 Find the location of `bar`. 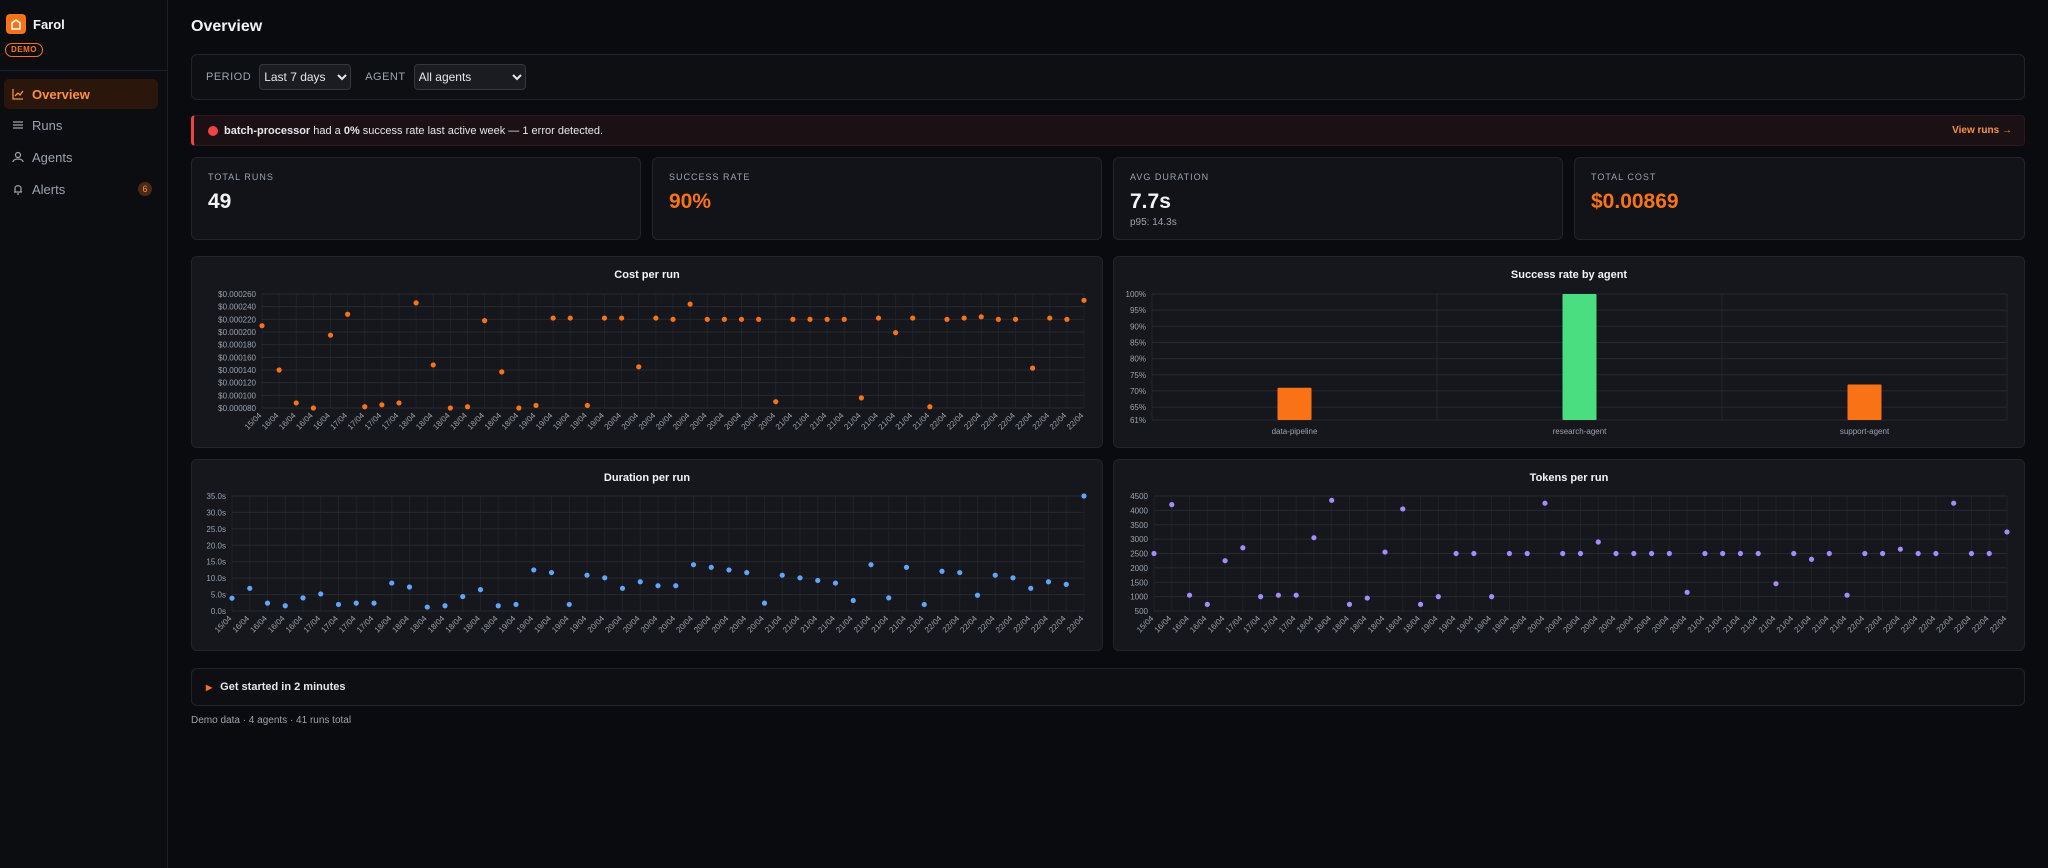

bar is located at coordinates (1294, 403).